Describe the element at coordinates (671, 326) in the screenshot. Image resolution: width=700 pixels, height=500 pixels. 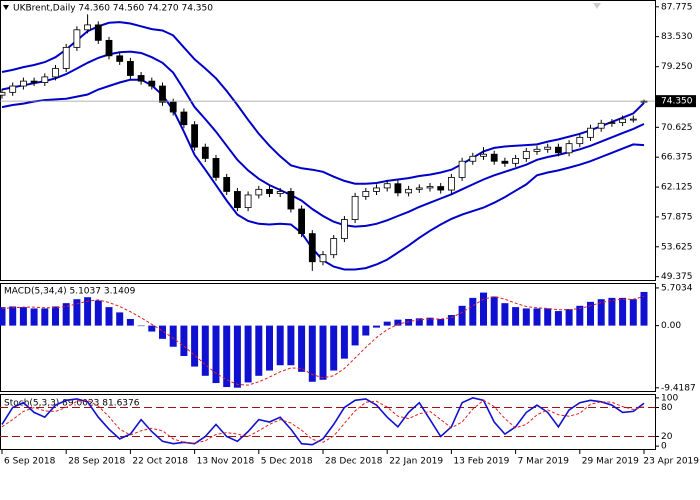
I see `y-tick-label: 0.00` at that location.